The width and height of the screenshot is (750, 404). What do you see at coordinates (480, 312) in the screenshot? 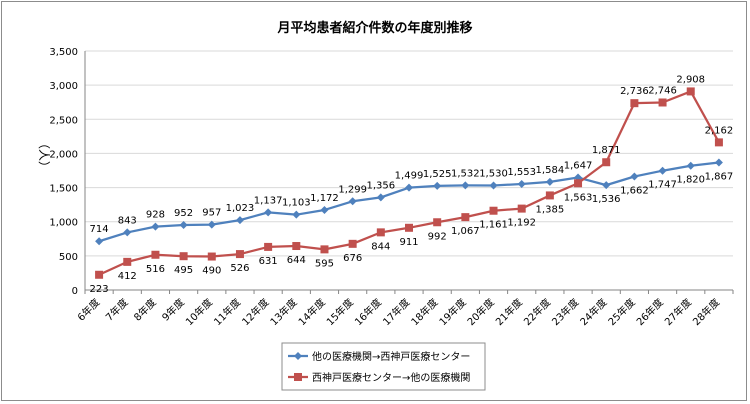
I see `x-tick-label: 20年度` at bounding box center [480, 312].